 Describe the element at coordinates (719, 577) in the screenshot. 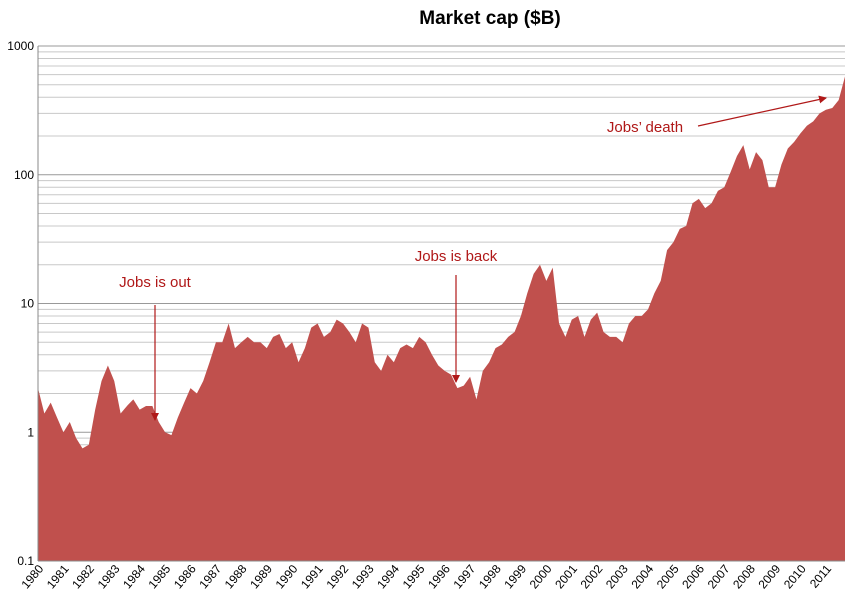

I see `x-tick-label: 2007` at that location.